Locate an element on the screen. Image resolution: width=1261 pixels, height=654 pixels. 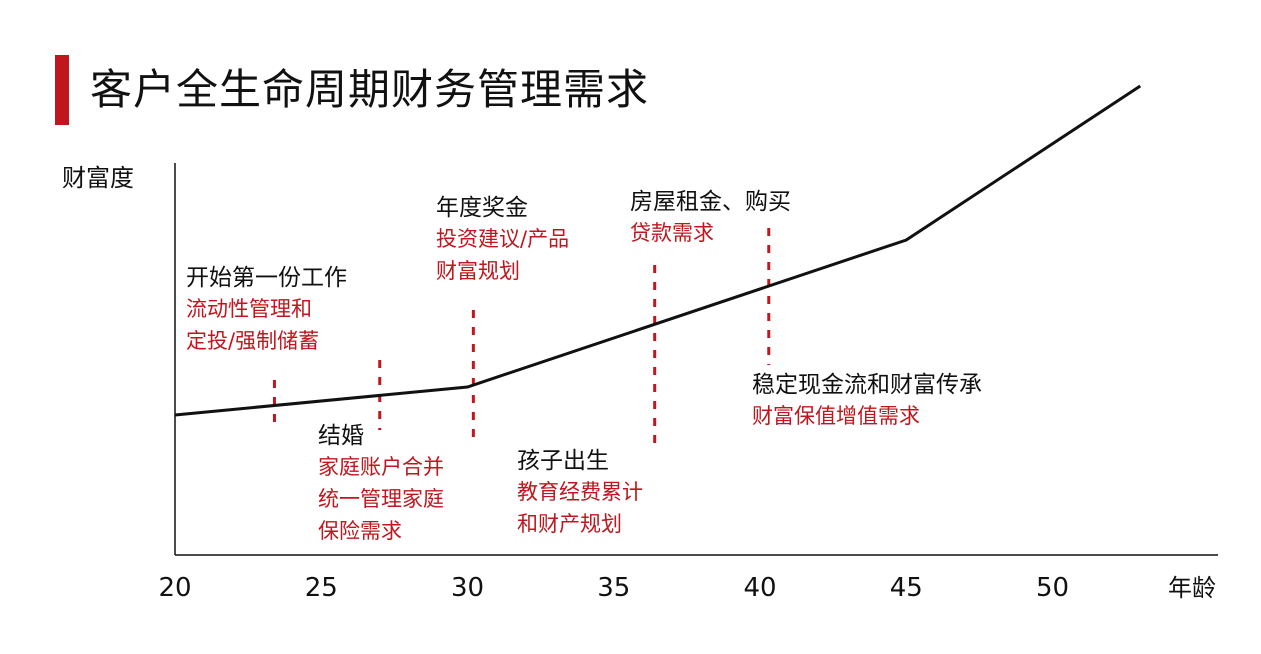
annotation-annual-bonus-need-2: 财富规划 is located at coordinates (478, 271).